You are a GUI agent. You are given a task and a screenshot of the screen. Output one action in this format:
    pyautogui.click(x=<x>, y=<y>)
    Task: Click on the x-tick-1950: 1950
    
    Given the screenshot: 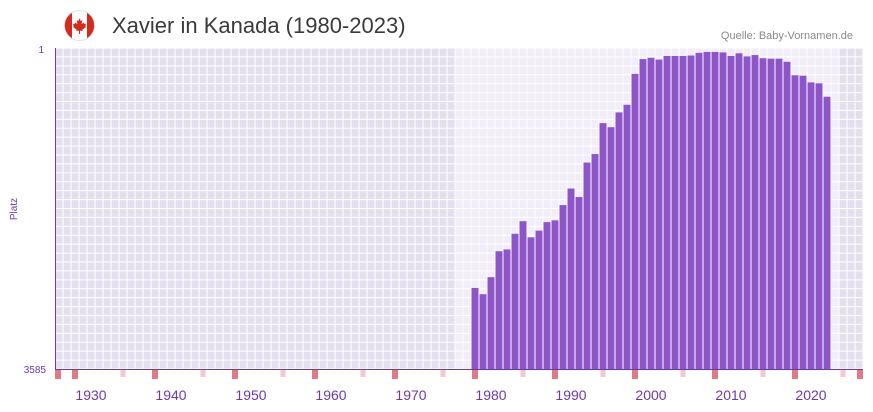 What is the action you would take?
    pyautogui.click(x=250, y=395)
    